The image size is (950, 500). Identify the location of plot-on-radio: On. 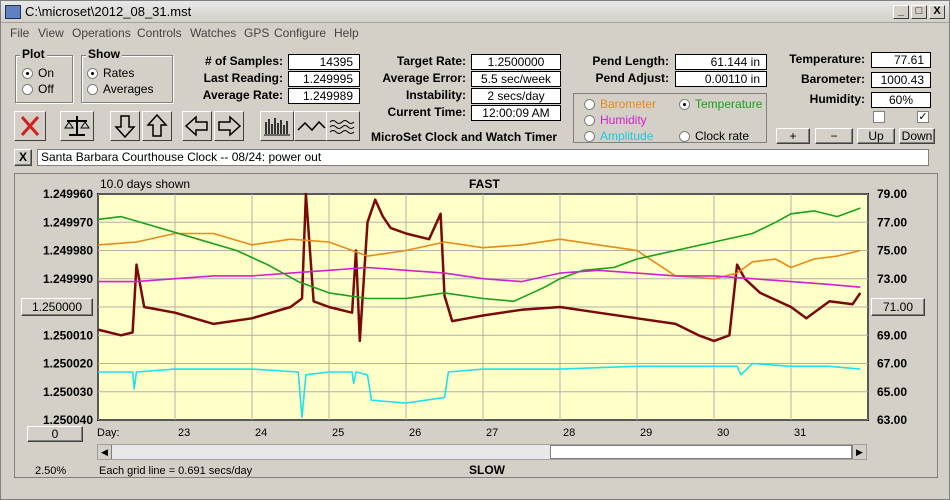
(38, 73).